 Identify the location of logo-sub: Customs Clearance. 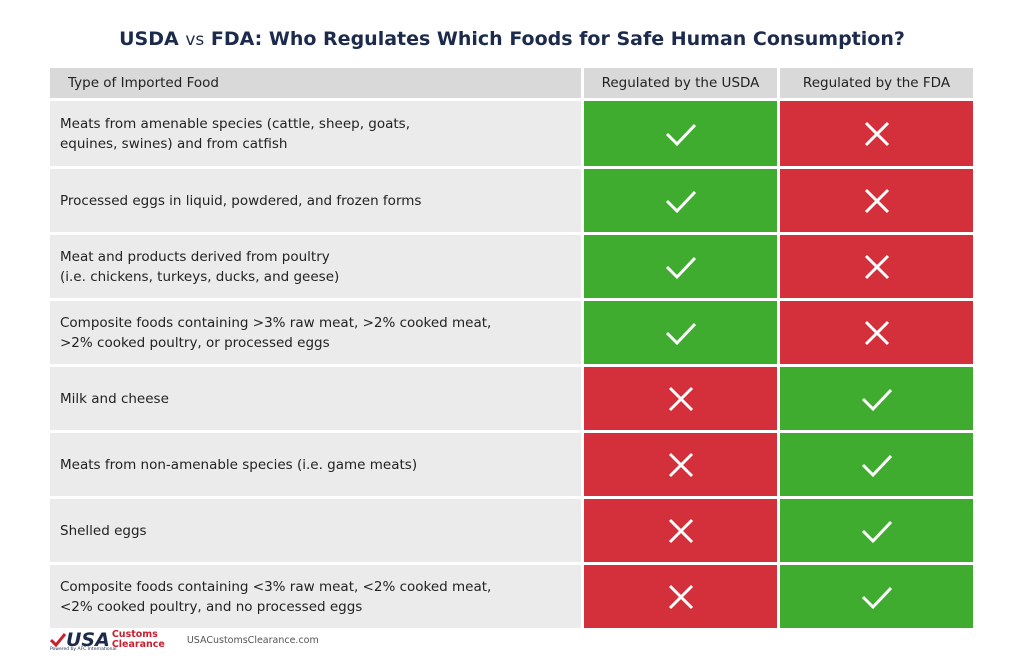
(138, 640).